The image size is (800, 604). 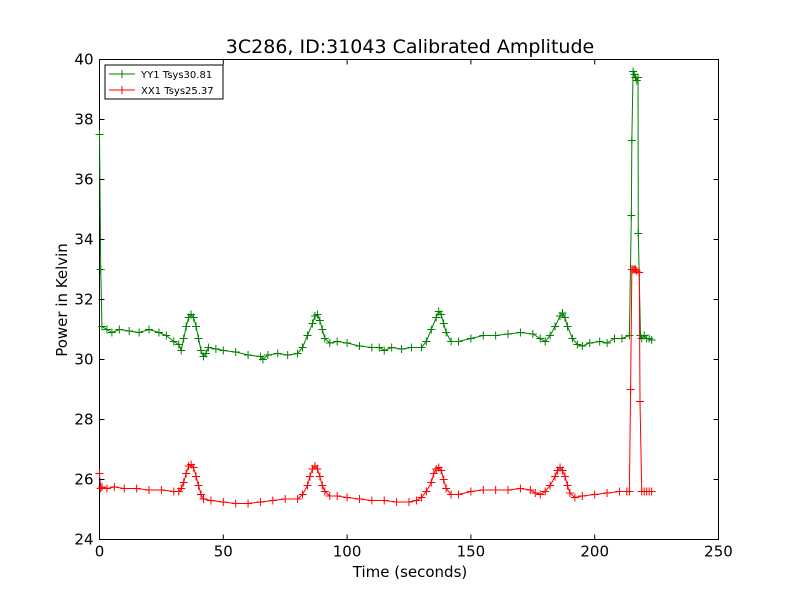 What do you see at coordinates (83, 60) in the screenshot?
I see `y-tick-label: 40` at bounding box center [83, 60].